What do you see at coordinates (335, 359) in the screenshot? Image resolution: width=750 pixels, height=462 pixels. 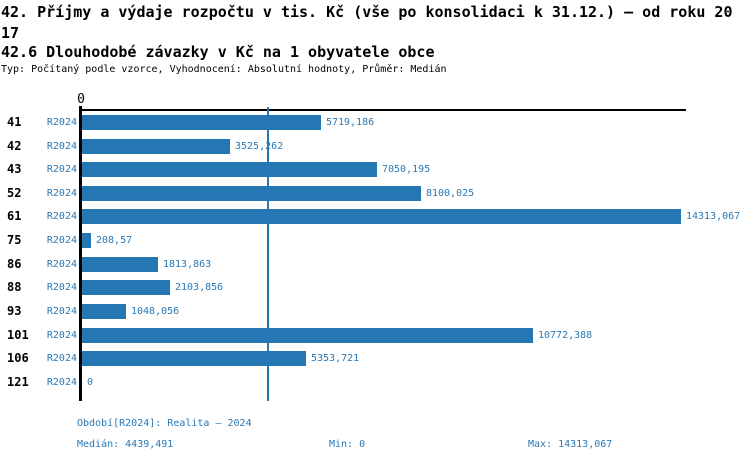 I see `bar-value-label: 5353,721` at bounding box center [335, 359].